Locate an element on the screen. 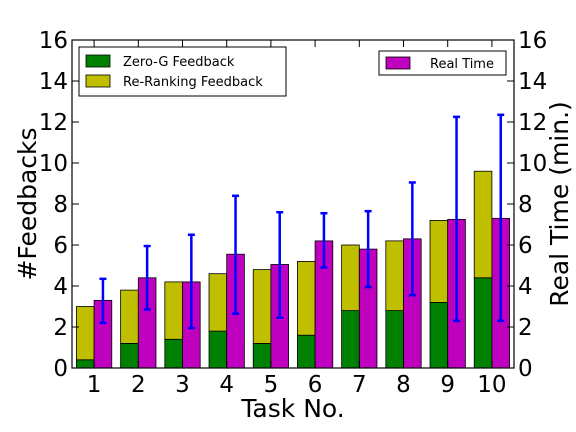  y-tick-label-right-8: 8 is located at coordinates (525, 205).